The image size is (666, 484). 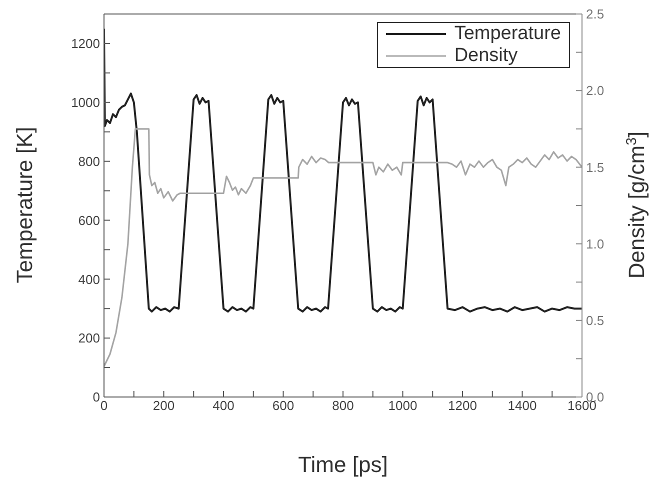 What do you see at coordinates (85, 102) in the screenshot?
I see `y-tick-label: 1000` at bounding box center [85, 102].